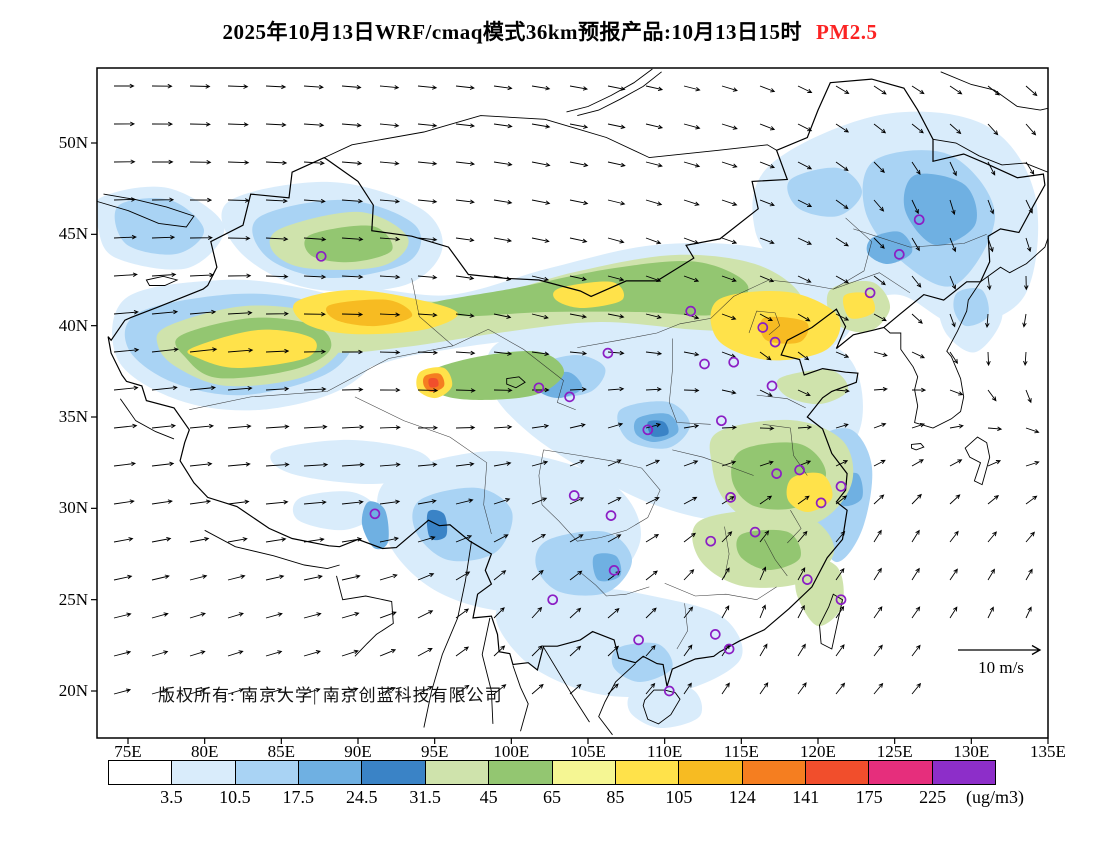 The height and width of the screenshot is (850, 1100). I want to click on wind-legend-label: 10 m/s, so click(1001, 667).